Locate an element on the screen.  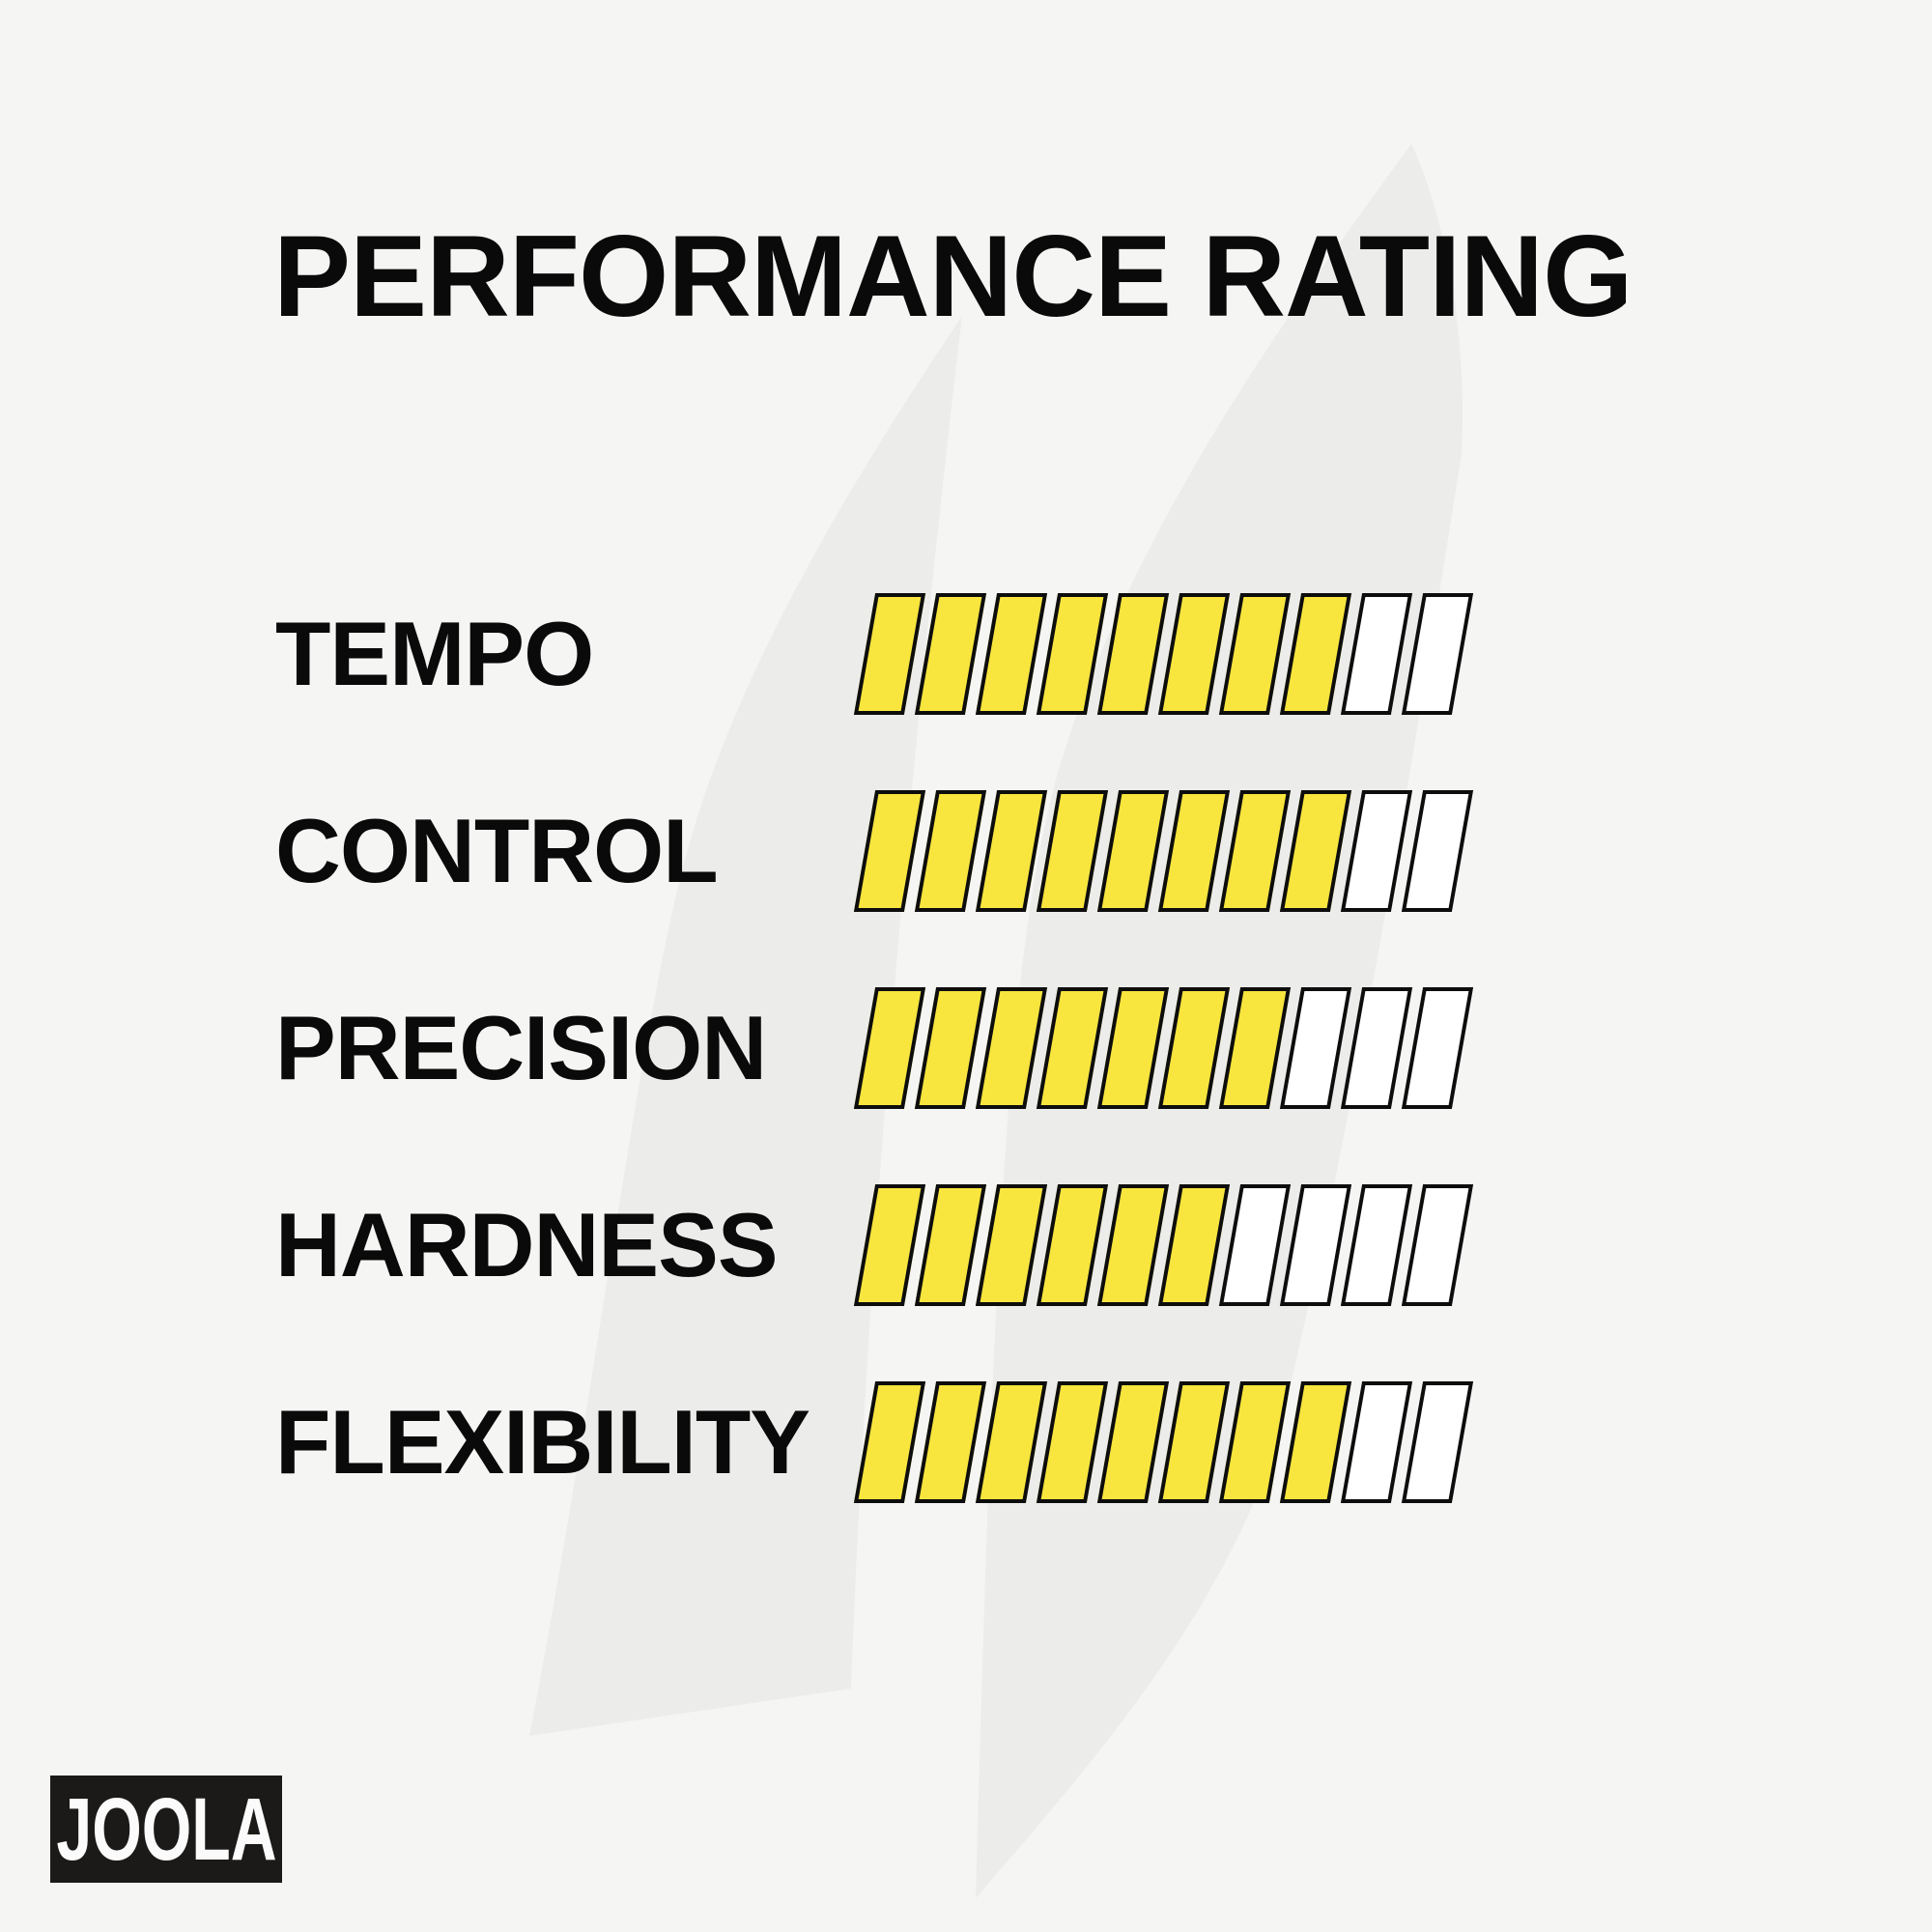
rating-row: TEMPO is located at coordinates (970, 654).